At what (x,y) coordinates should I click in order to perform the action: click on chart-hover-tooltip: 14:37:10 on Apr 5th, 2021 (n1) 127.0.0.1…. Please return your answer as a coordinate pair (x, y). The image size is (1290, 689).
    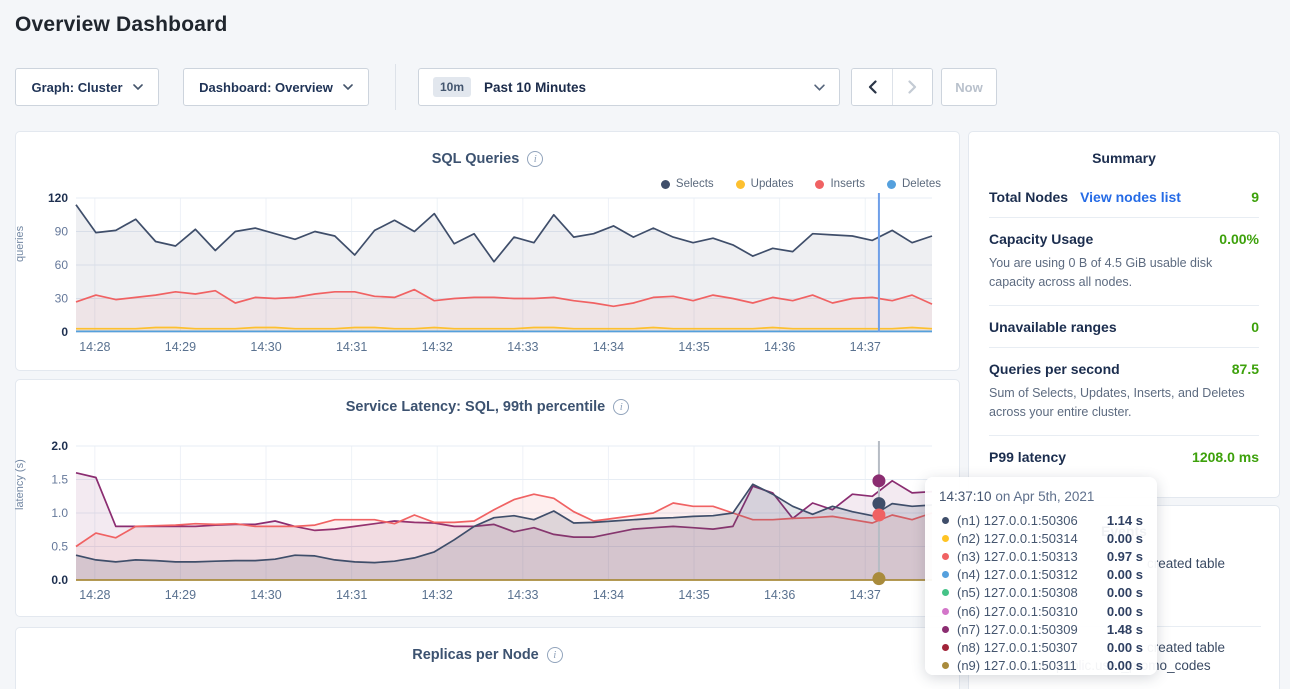
    Looking at the image, I should click on (1041, 576).